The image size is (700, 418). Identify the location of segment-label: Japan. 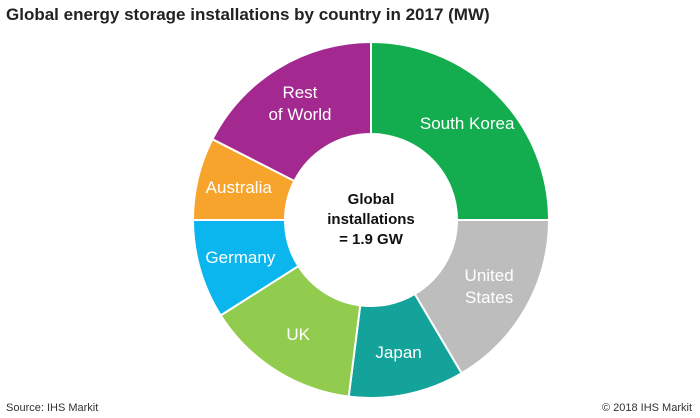
(398, 353).